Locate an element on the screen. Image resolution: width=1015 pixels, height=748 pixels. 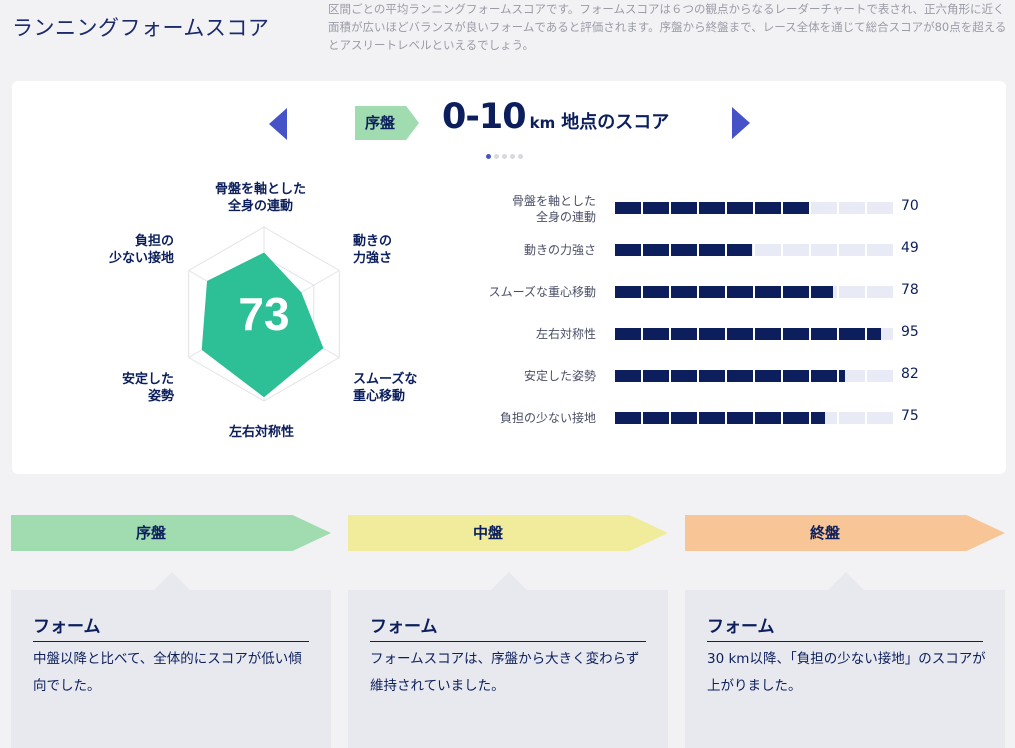
score-heading: 0-10 km 地点のスコア is located at coordinates (555, 117).